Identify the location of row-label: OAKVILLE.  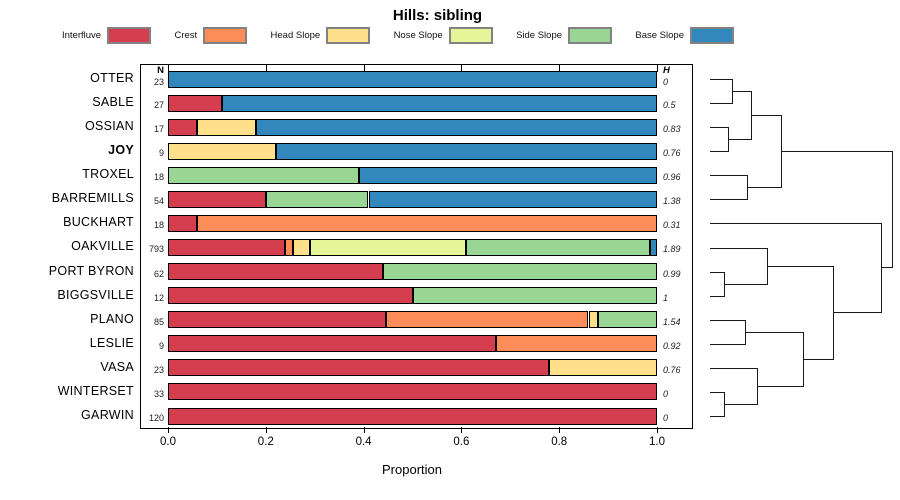
(102, 246).